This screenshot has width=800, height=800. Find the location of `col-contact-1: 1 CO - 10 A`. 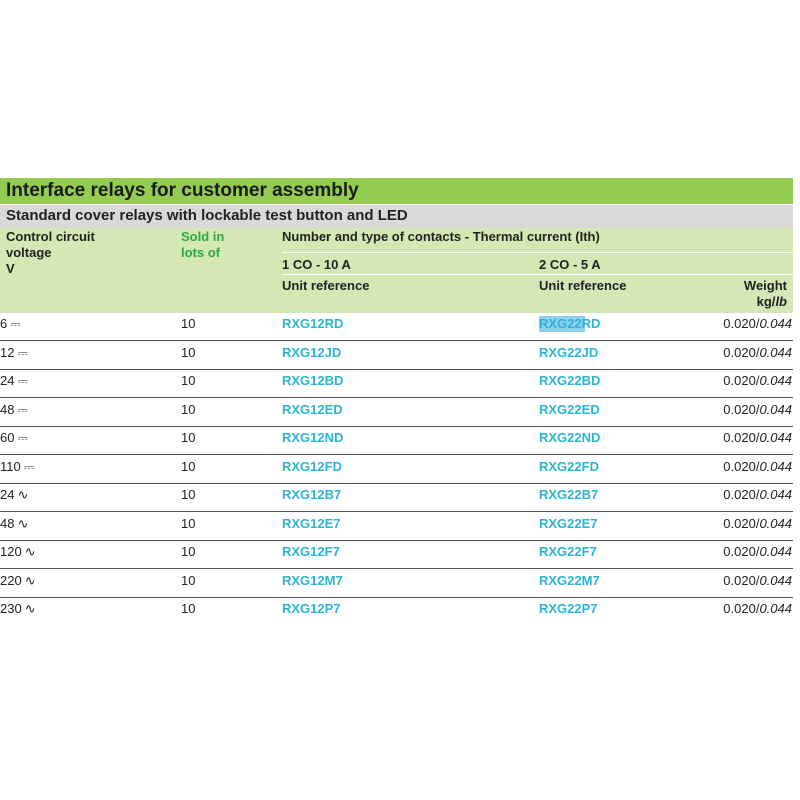

col-contact-1: 1 CO - 10 A is located at coordinates (316, 264).